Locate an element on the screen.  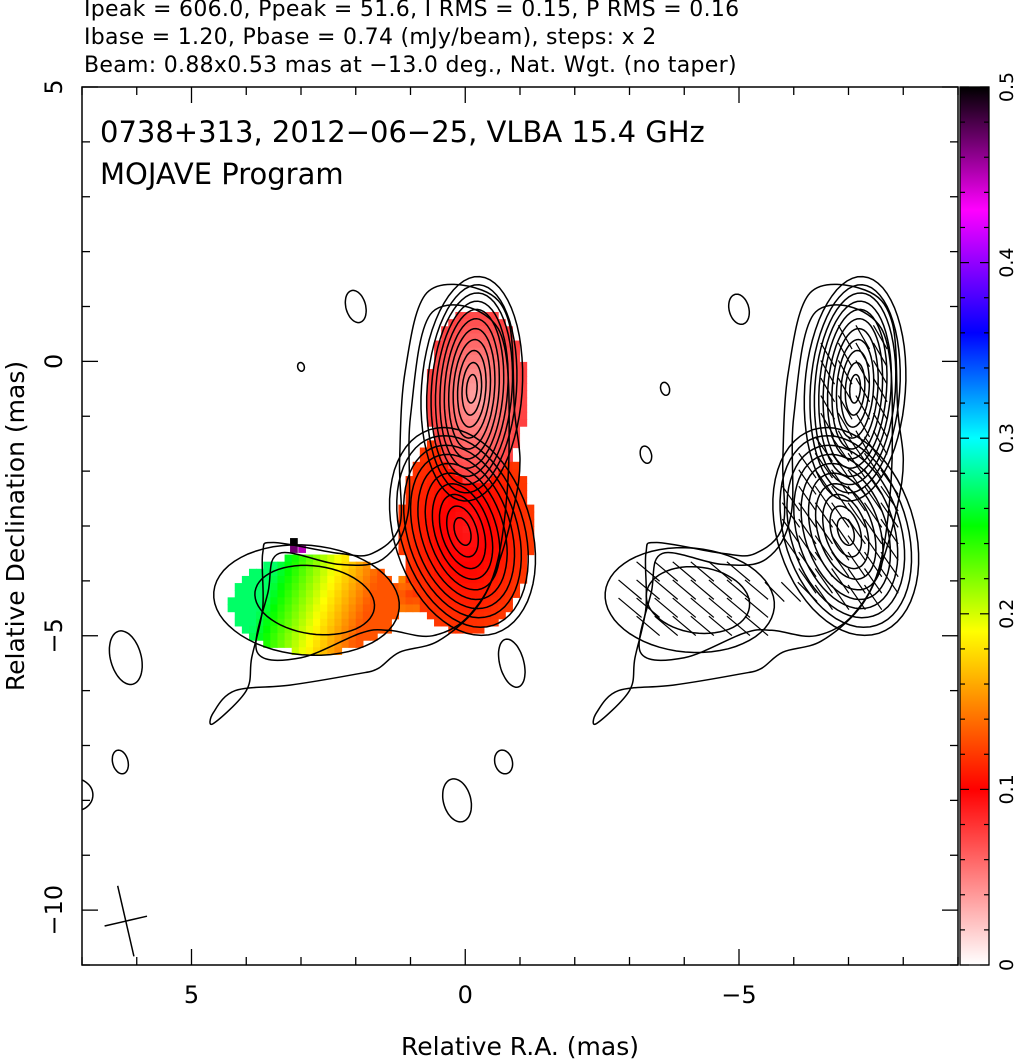
colorbar-tick-label: 0.3 is located at coordinates (1007, 438).